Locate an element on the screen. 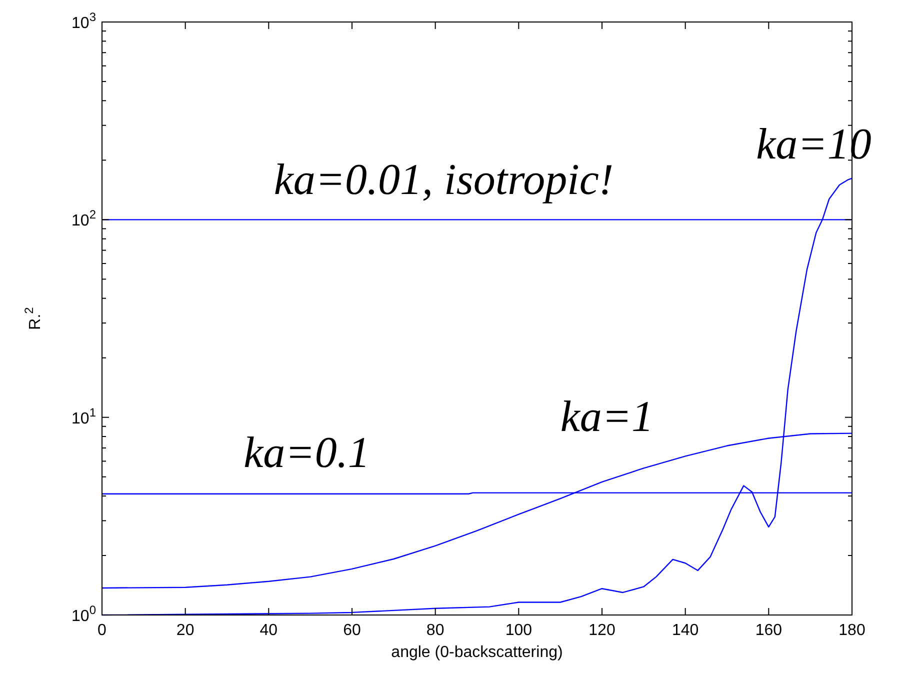  x-tick-label: 180 is located at coordinates (852, 630).